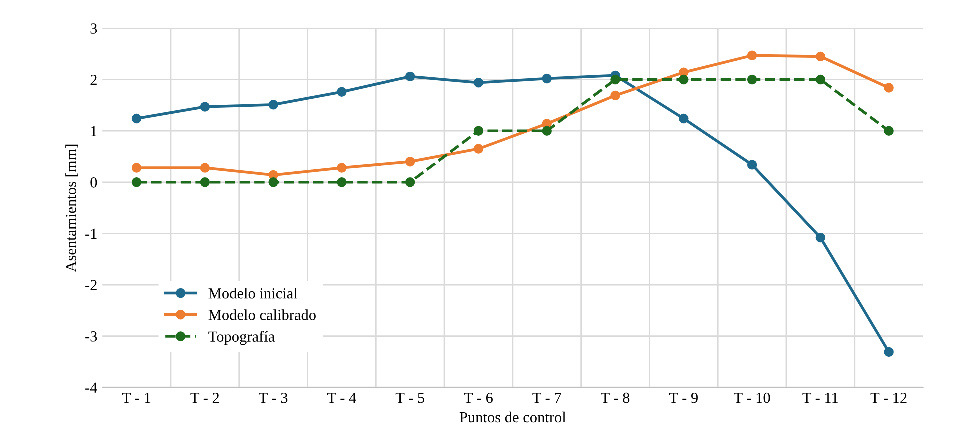 The image size is (977, 438). I want to click on y-axis-title: Asentamientos [mm], so click(72, 208).